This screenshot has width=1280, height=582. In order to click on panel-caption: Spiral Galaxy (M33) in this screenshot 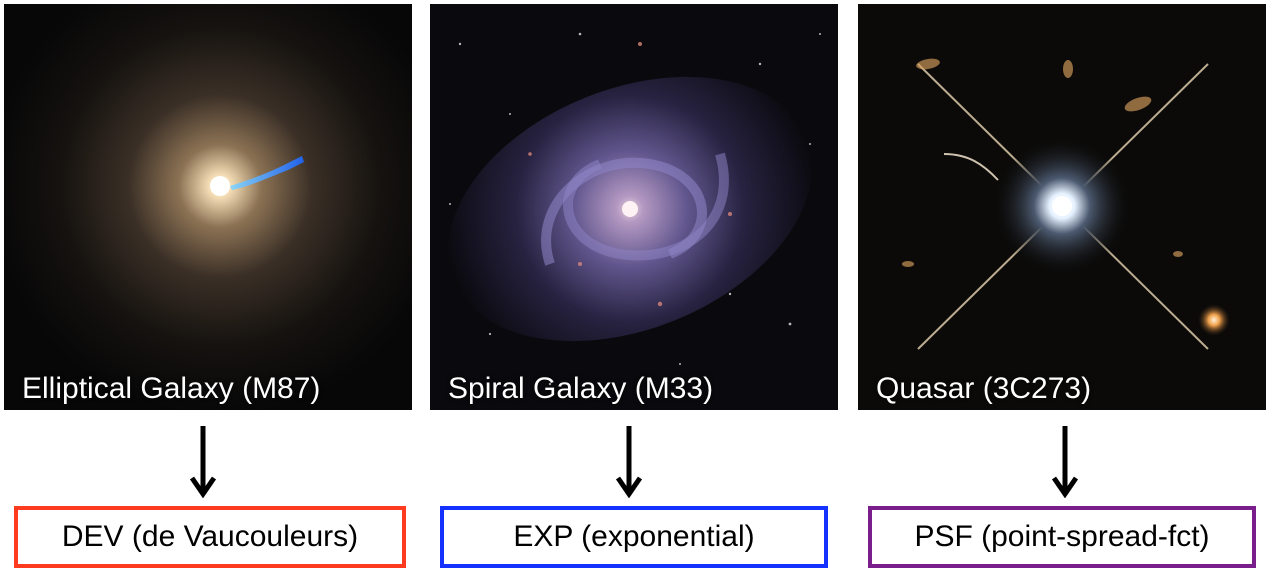, I will do `click(581, 388)`.